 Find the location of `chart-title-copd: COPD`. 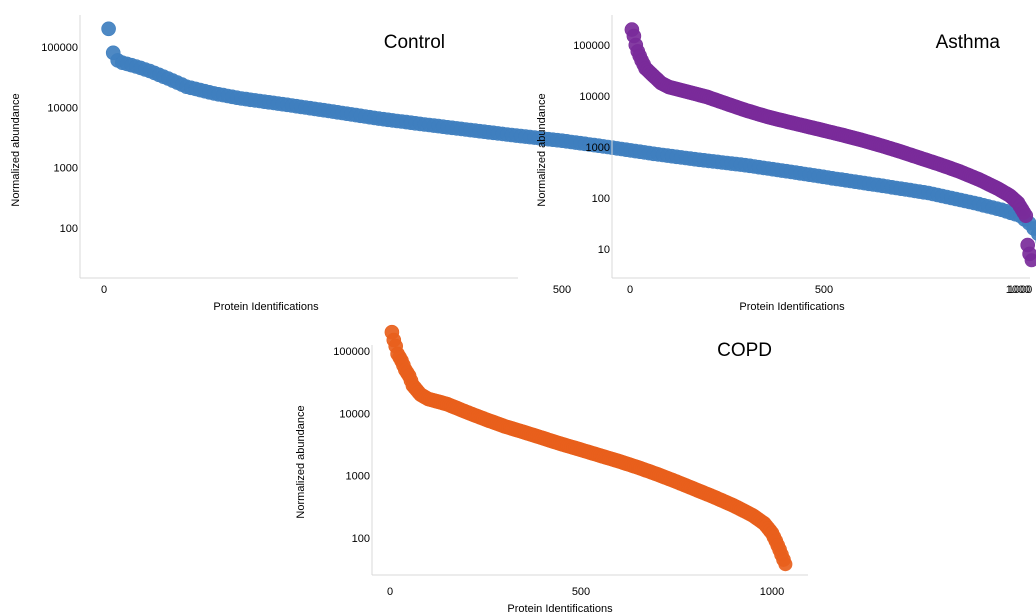

chart-title-copd: COPD is located at coordinates (744, 350).